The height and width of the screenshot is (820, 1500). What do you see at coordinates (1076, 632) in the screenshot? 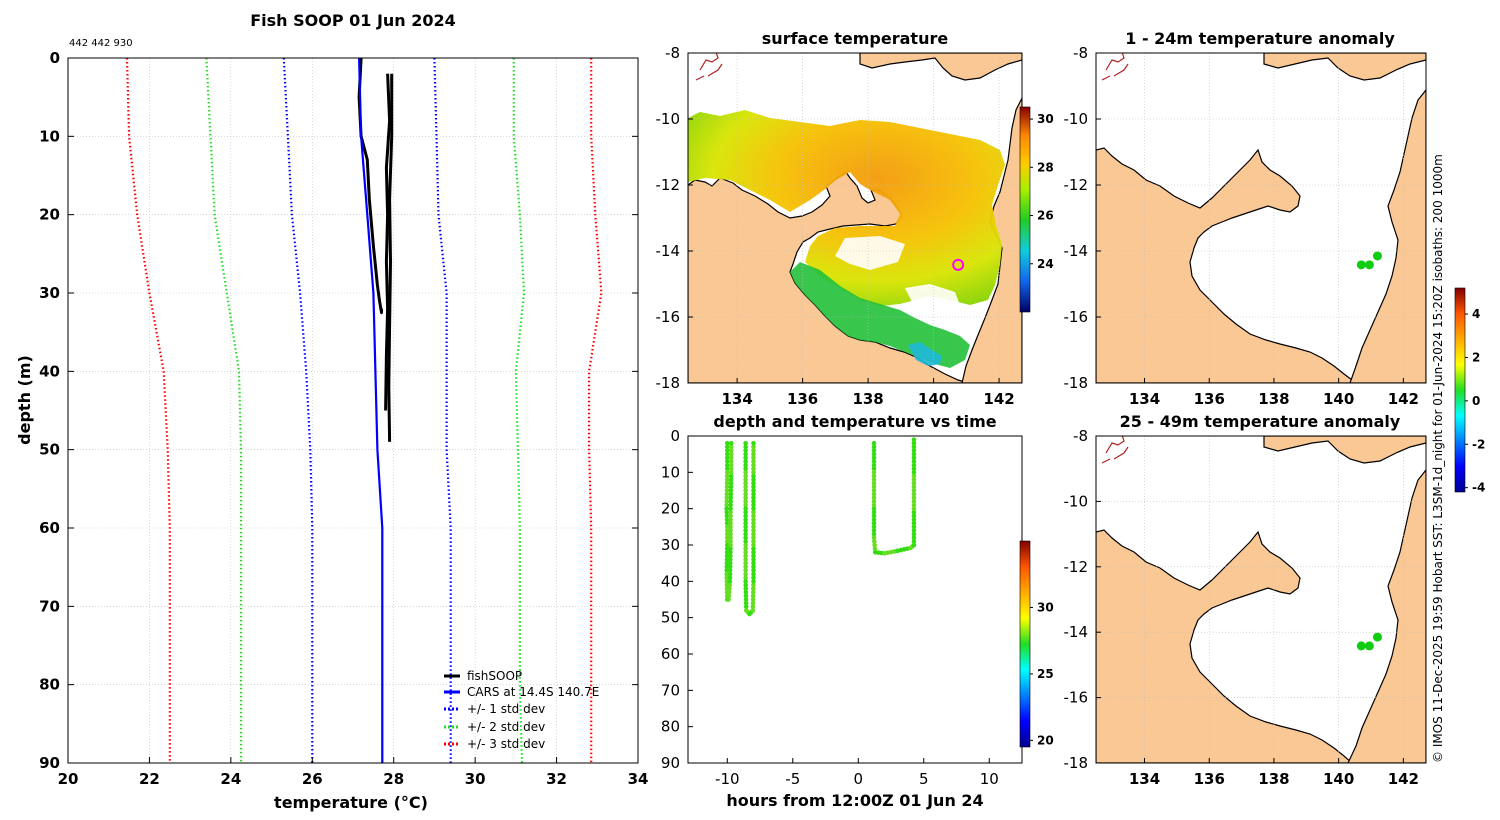
I see `anomaly-deep-y-tick-label: -14` at bounding box center [1076, 632].